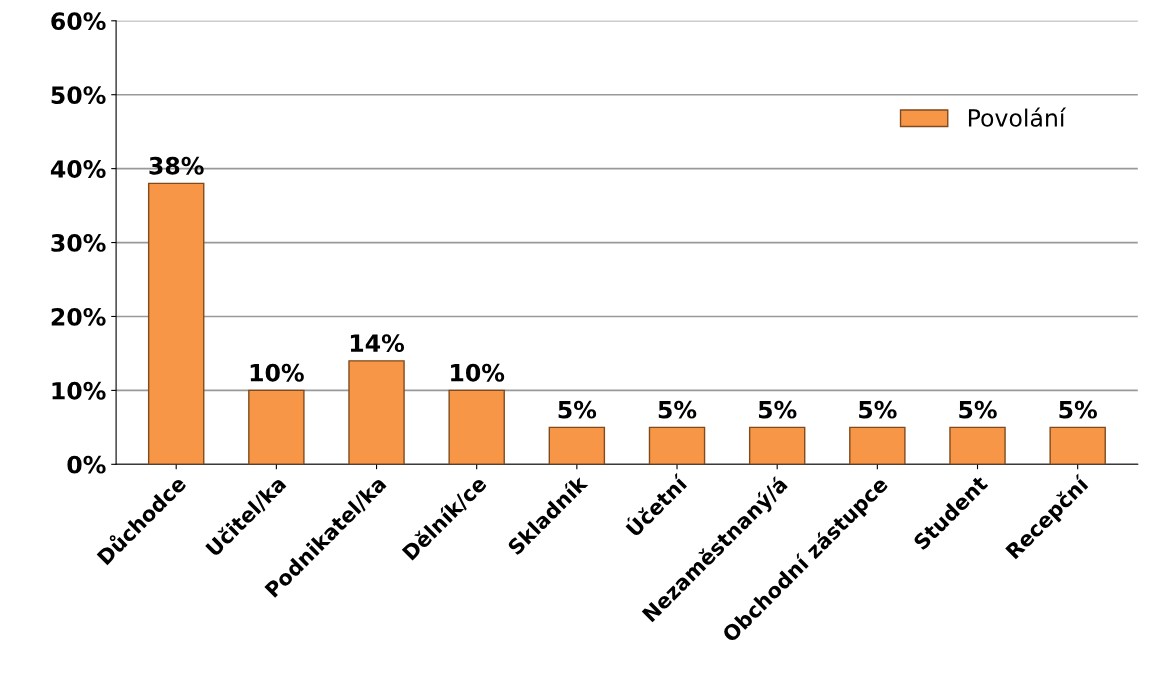 The height and width of the screenshot is (693, 1161). Describe the element at coordinates (78, 243) in the screenshot. I see `y-tick-label: 30%` at that location.